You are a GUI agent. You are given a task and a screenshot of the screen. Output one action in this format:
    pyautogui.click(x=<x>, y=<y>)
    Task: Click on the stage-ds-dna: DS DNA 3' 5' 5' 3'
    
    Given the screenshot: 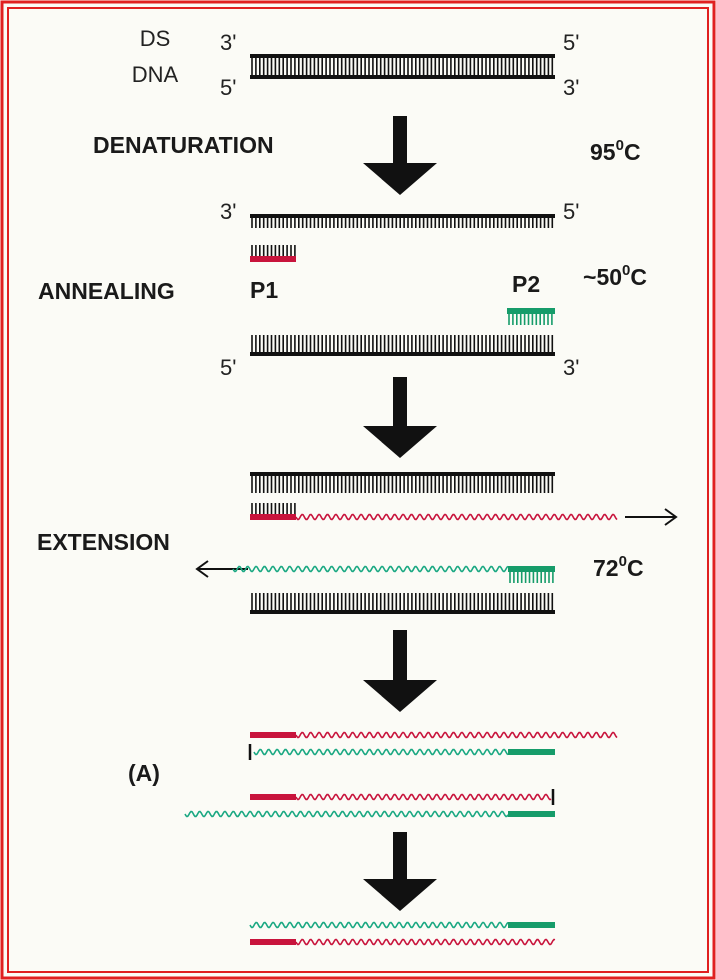 What is the action you would take?
    pyautogui.click(x=356, y=63)
    